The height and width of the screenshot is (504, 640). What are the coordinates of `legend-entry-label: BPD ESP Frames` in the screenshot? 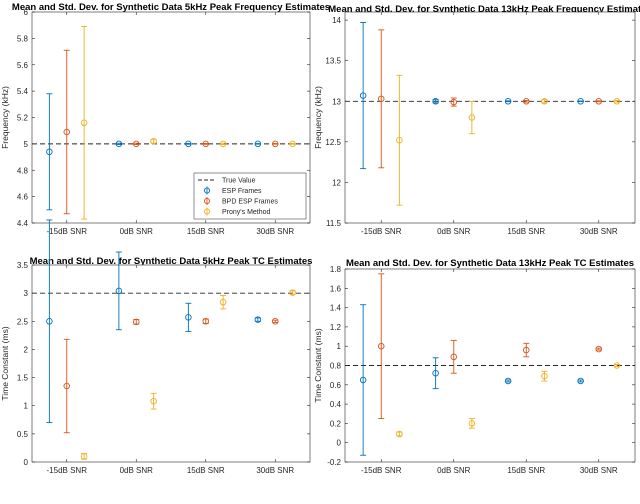 It's located at (250, 202).